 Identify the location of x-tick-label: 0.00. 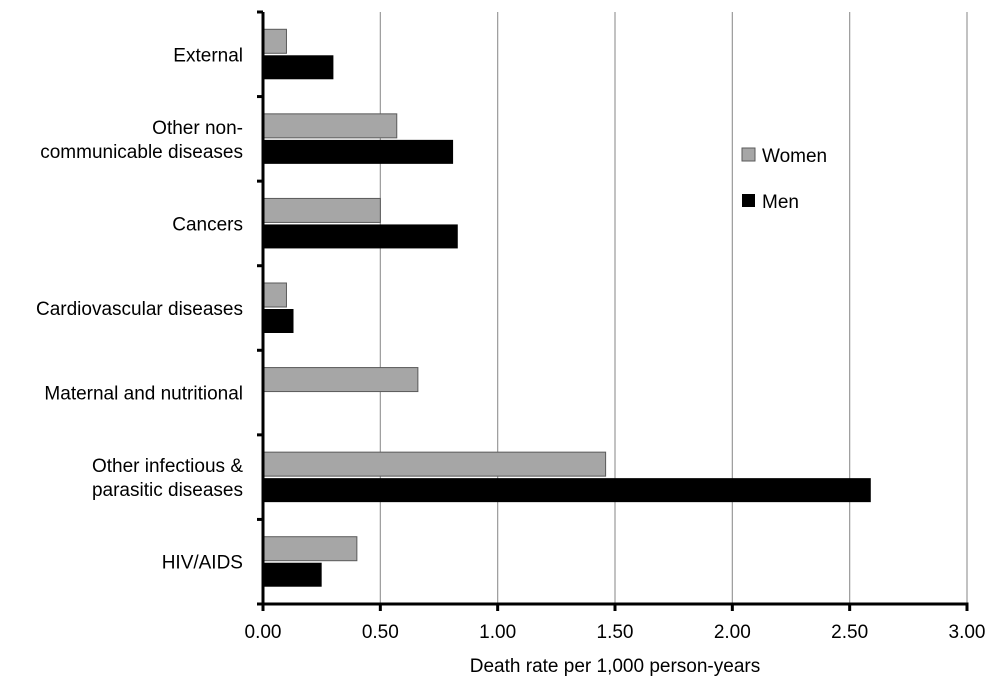
(263, 632).